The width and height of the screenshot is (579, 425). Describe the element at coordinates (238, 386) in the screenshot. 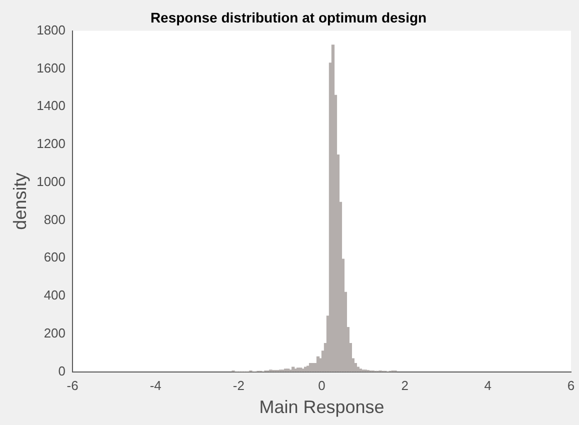

I see `x-tick-label: -2` at that location.